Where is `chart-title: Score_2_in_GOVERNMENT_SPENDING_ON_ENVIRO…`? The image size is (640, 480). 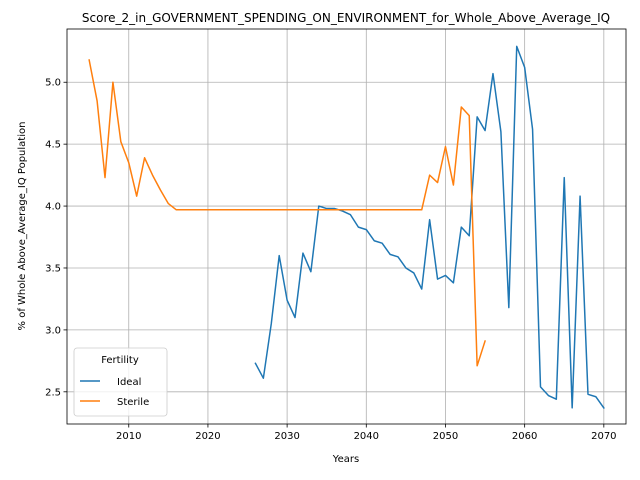 chart-title: Score_2_in_GOVERNMENT_SPENDING_ON_ENVIRO… is located at coordinates (346, 18).